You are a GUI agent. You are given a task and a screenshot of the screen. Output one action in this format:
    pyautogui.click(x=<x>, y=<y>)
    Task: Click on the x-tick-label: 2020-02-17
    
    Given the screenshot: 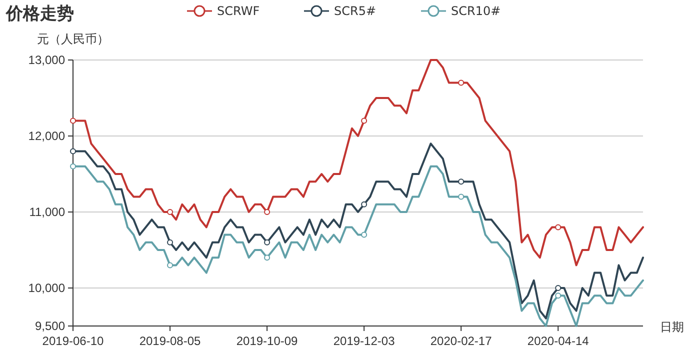 What is the action you would take?
    pyautogui.click(x=461, y=341)
    